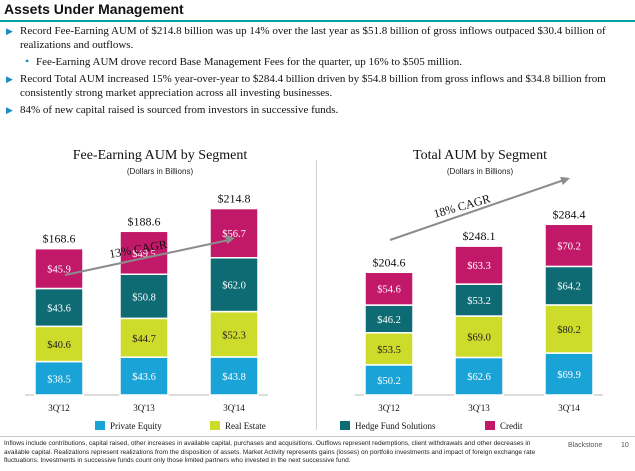 The height and width of the screenshot is (471, 635). I want to click on data-label: $62.6, so click(479, 377).